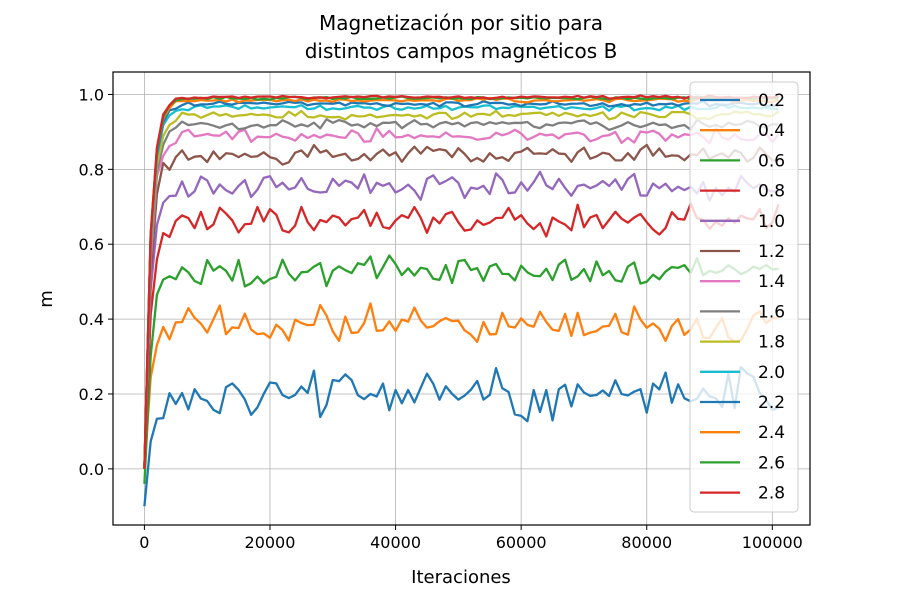 The width and height of the screenshot is (900, 605). What do you see at coordinates (461, 51) in the screenshot?
I see `chart-title-line-2: distintos campos magnéticos B` at bounding box center [461, 51].